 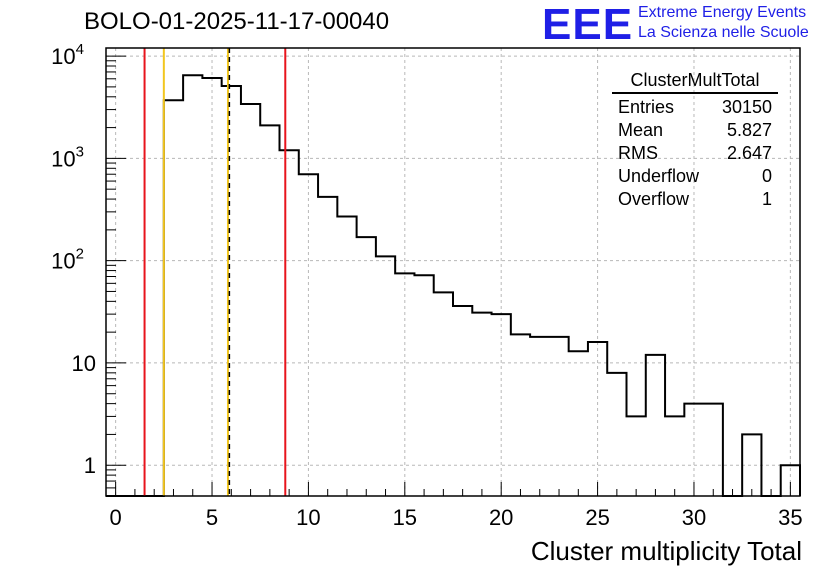 What do you see at coordinates (638, 153) in the screenshot?
I see `stats-label: RMS` at bounding box center [638, 153].